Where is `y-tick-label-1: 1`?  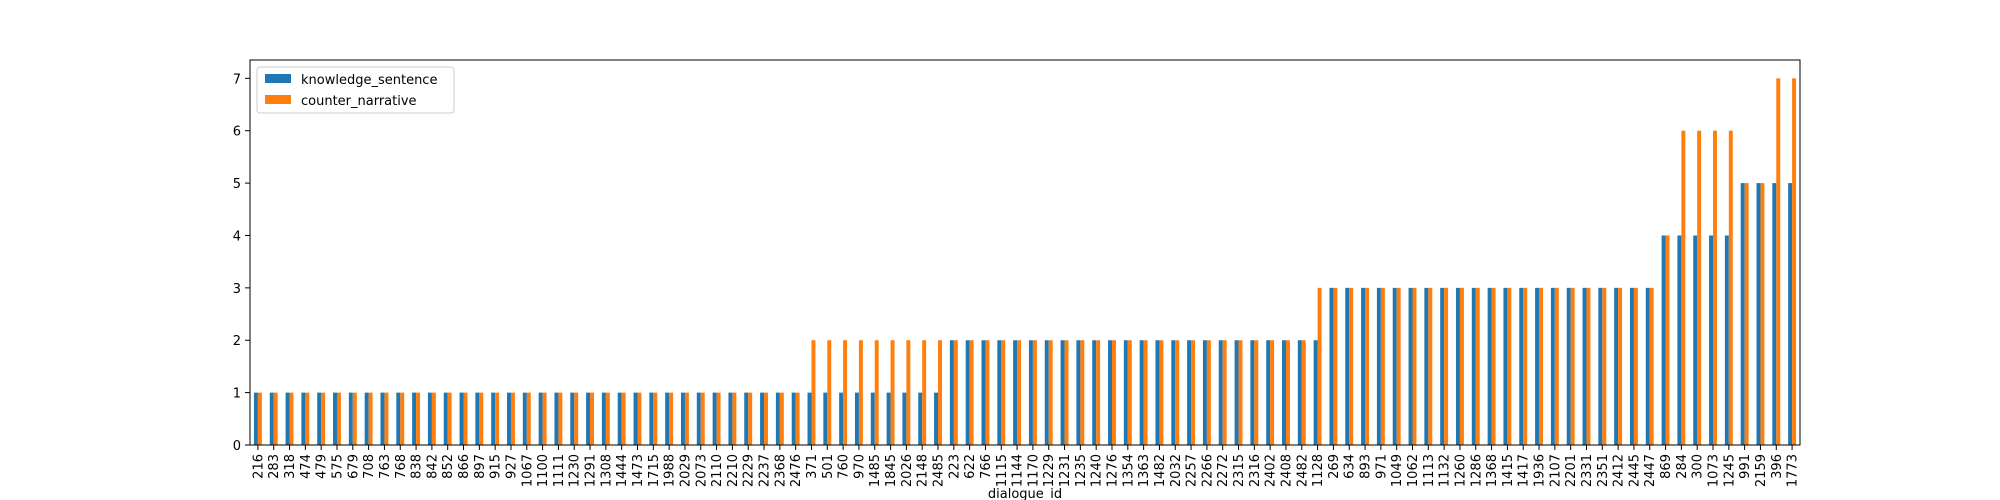
y-tick-label-1: 1 is located at coordinates (237, 394).